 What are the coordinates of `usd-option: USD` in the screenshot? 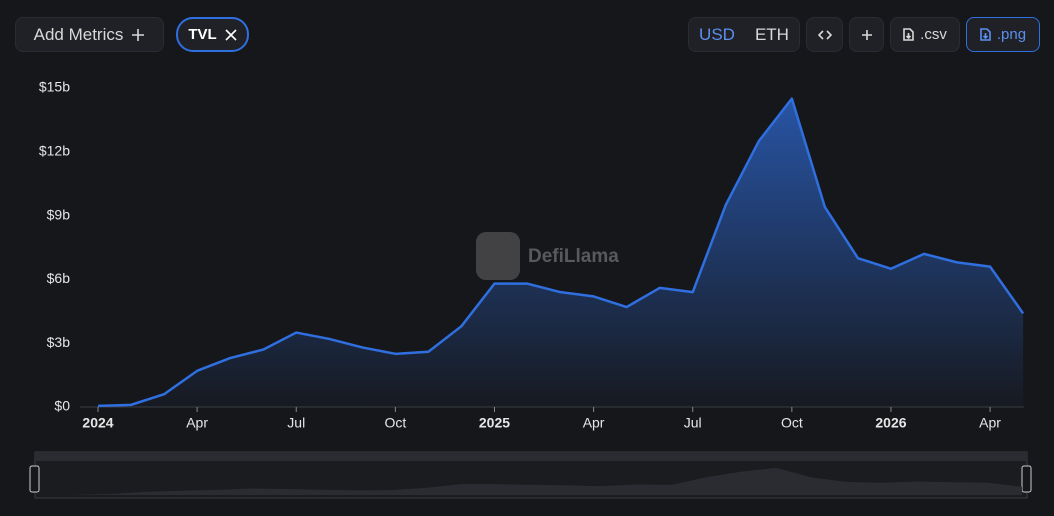 It's located at (717, 34).